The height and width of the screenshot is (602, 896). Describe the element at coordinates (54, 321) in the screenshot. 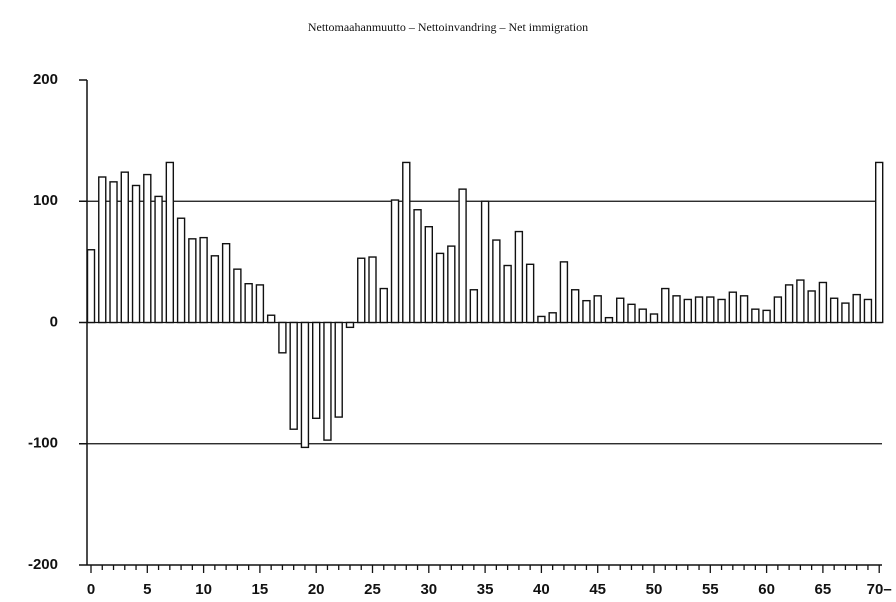

I see `y-tick-label: 0` at that location.